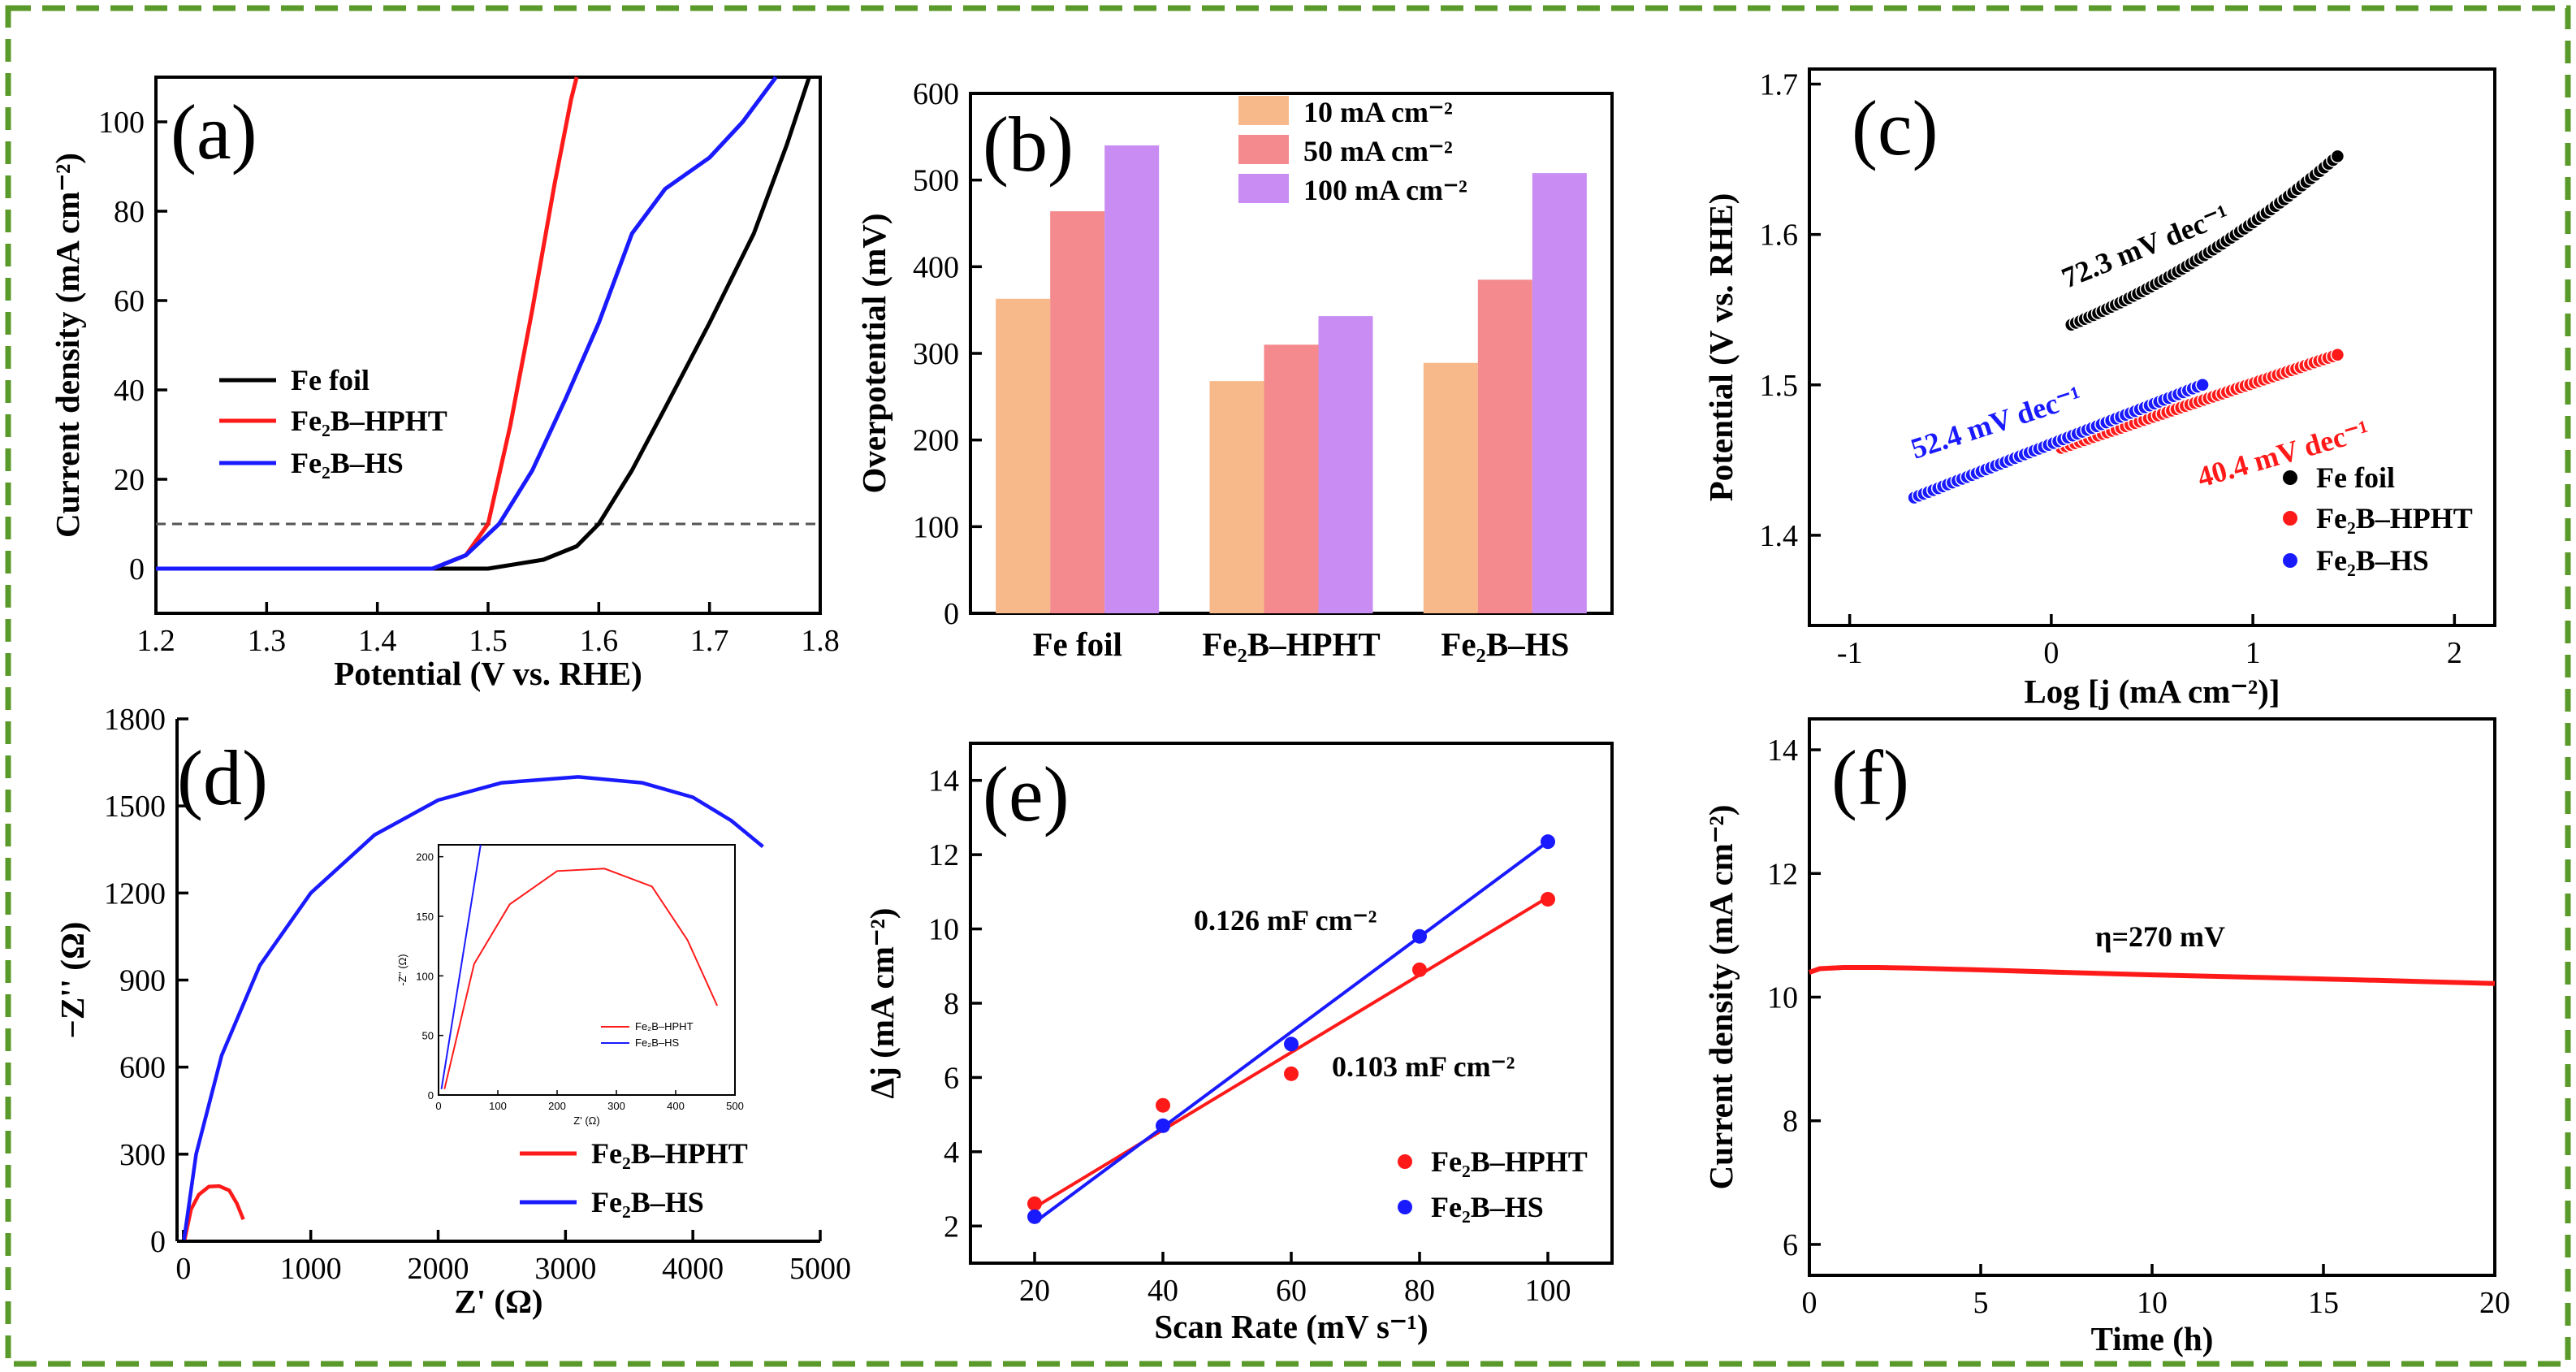  What do you see at coordinates (1420, 1291) in the screenshot?
I see `e-x-tick-label: 80` at bounding box center [1420, 1291].